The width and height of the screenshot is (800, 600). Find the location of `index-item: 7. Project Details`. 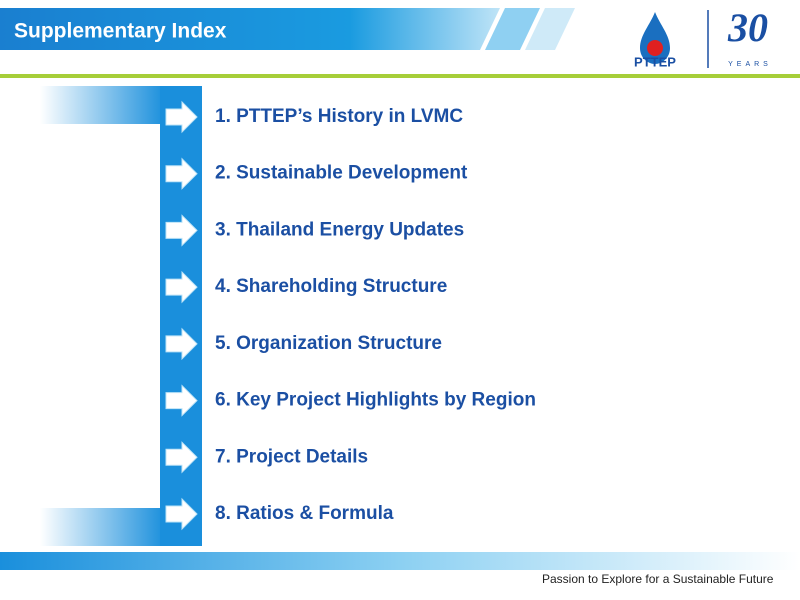

index-item: 7. Project Details is located at coordinates (291, 456).